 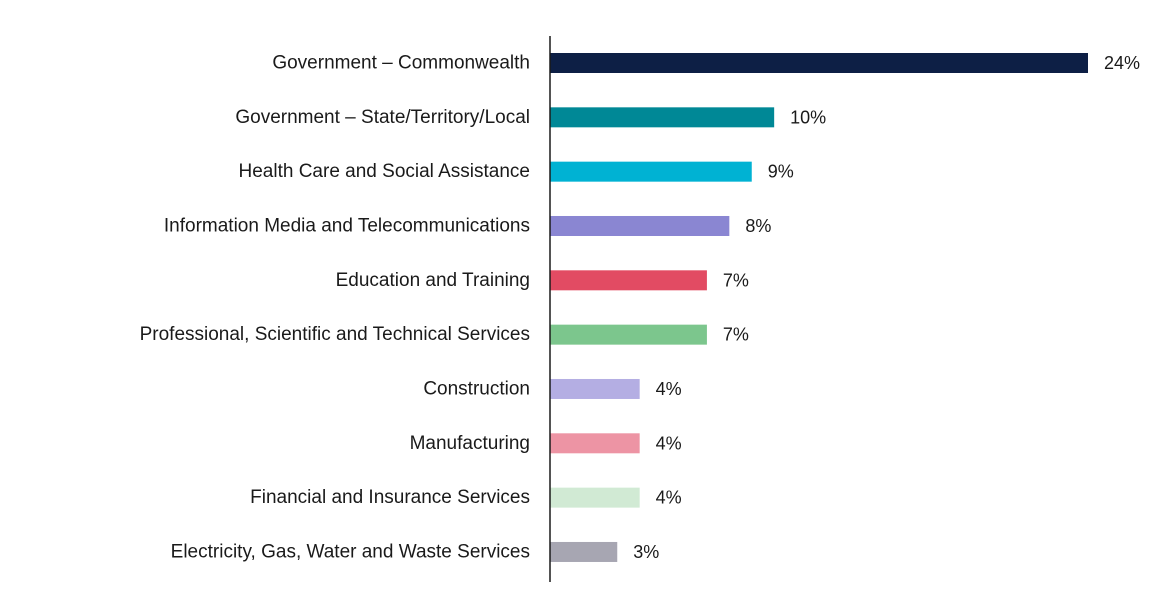 I want to click on category-label: Information Media and Telecommunications, so click(x=347, y=225).